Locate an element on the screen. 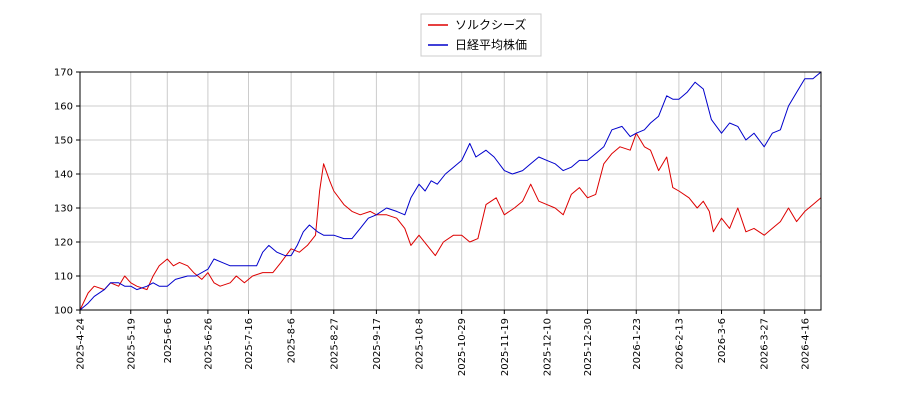  x-tick-label: 2025-12-30 is located at coordinates (588, 347).